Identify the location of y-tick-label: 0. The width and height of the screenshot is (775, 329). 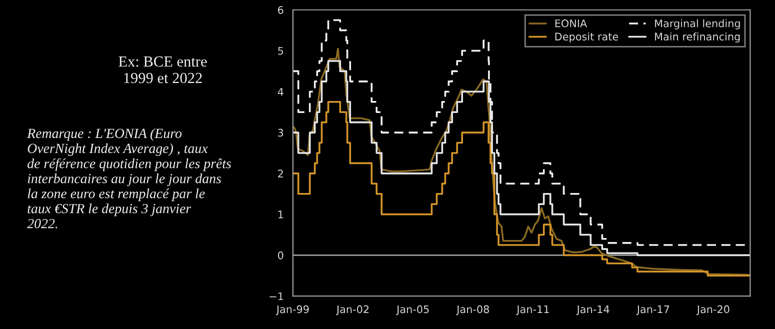
(281, 255).